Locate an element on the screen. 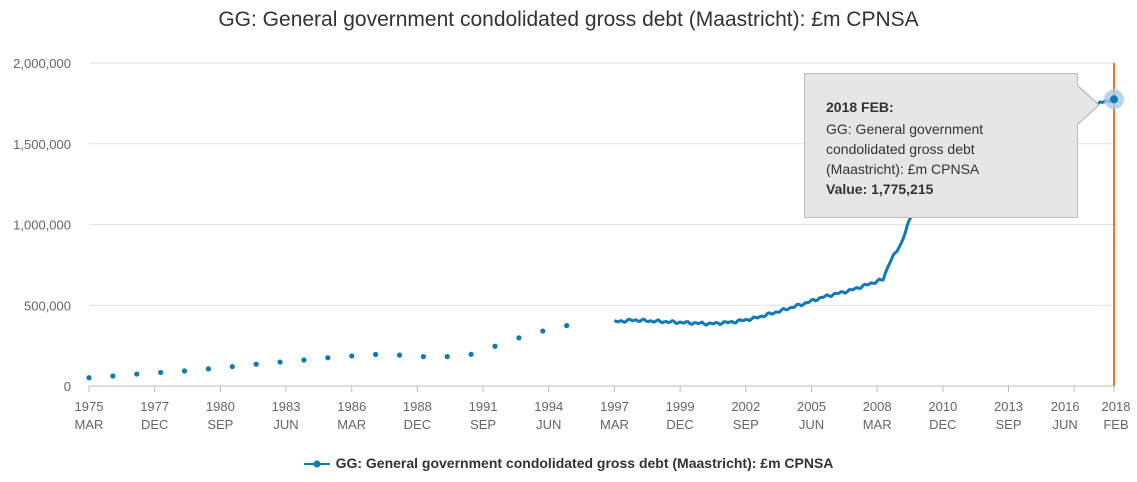 The width and height of the screenshot is (1137, 482). y-tick-label: 500,000 is located at coordinates (47, 305).